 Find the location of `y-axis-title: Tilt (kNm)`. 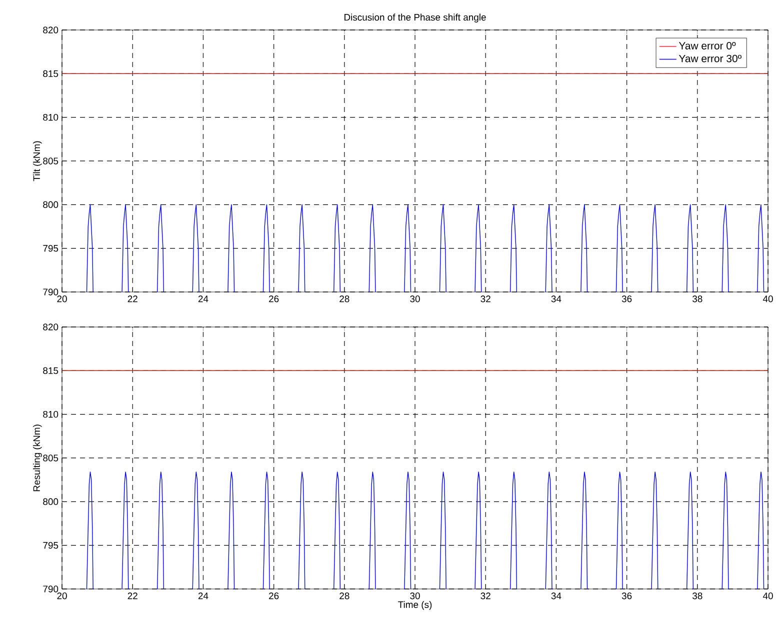

y-axis-title: Tilt (kNm) is located at coordinates (37, 161).